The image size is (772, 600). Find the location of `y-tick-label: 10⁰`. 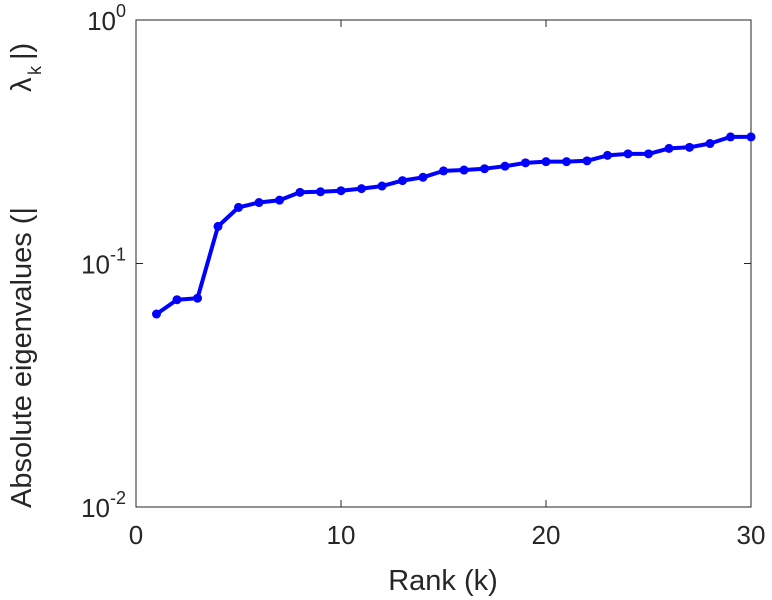

y-tick-label: 10⁰ is located at coordinates (106, 18).